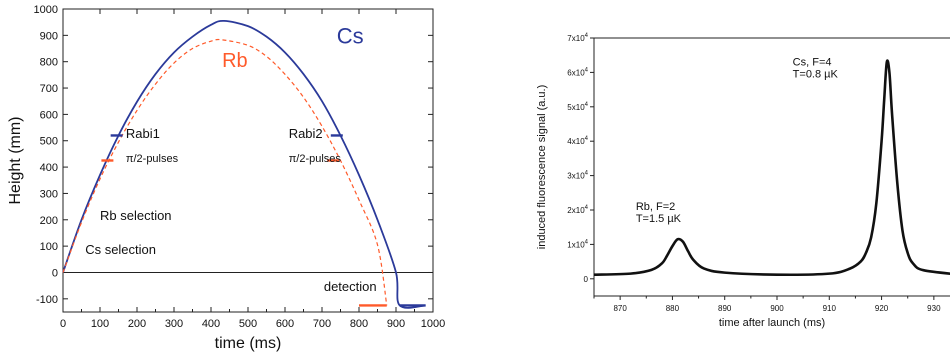 The width and height of the screenshot is (950, 358). Describe the element at coordinates (49, 168) in the screenshot. I see `left-y-tick-label: 400` at that location.